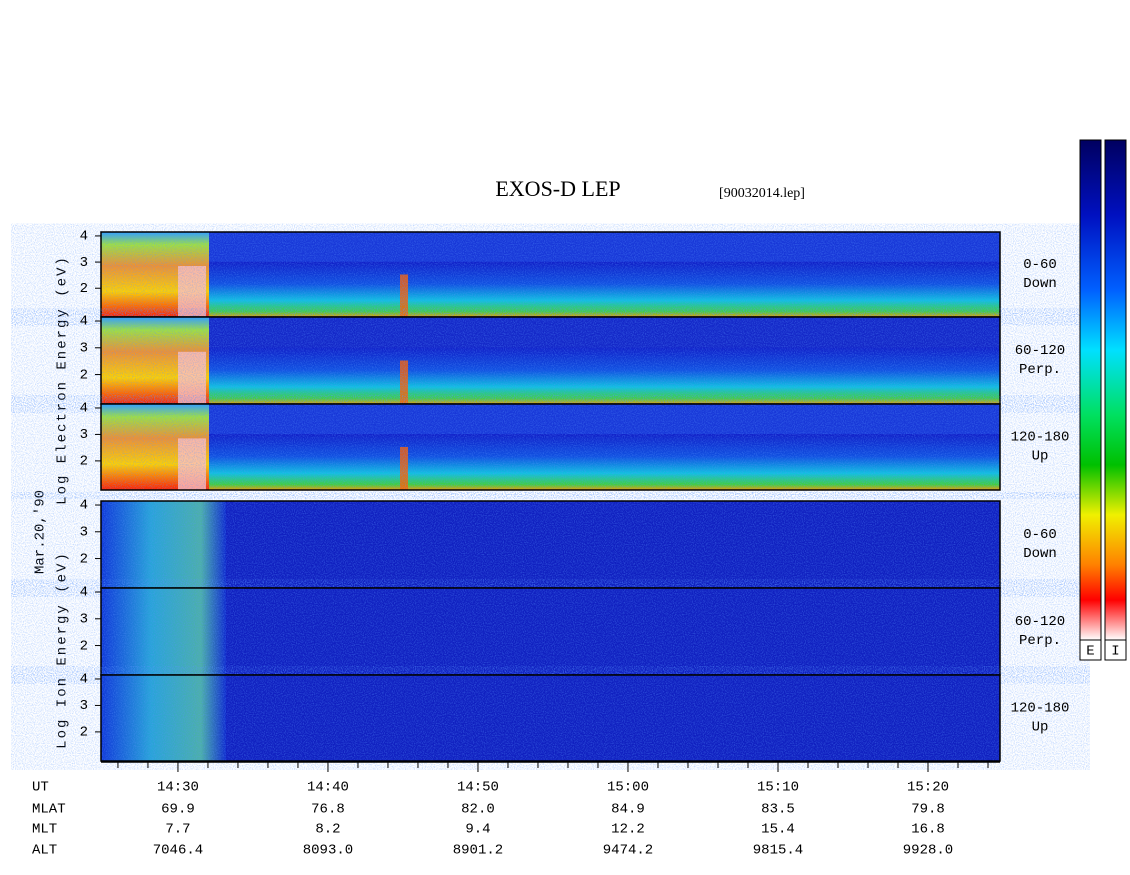 Image resolution: width=1130 pixels, height=875 pixels. Describe the element at coordinates (63, 380) in the screenshot. I see `y-axis-label: Log Electron Energy (eV)` at that location.